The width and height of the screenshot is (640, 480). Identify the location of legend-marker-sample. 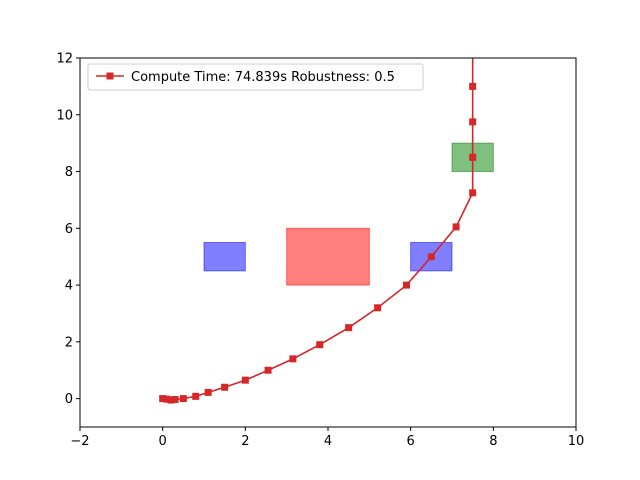
(110, 76).